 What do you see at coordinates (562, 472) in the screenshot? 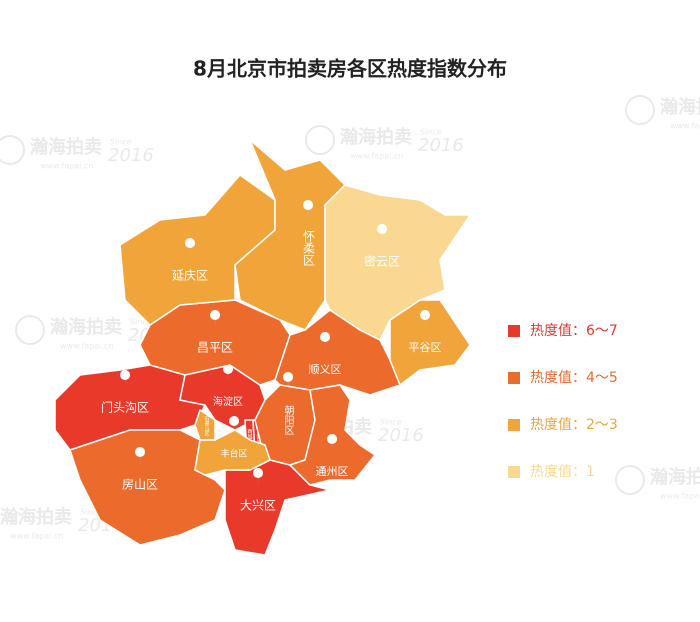
I see `legend-label: 热度值：1` at bounding box center [562, 472].